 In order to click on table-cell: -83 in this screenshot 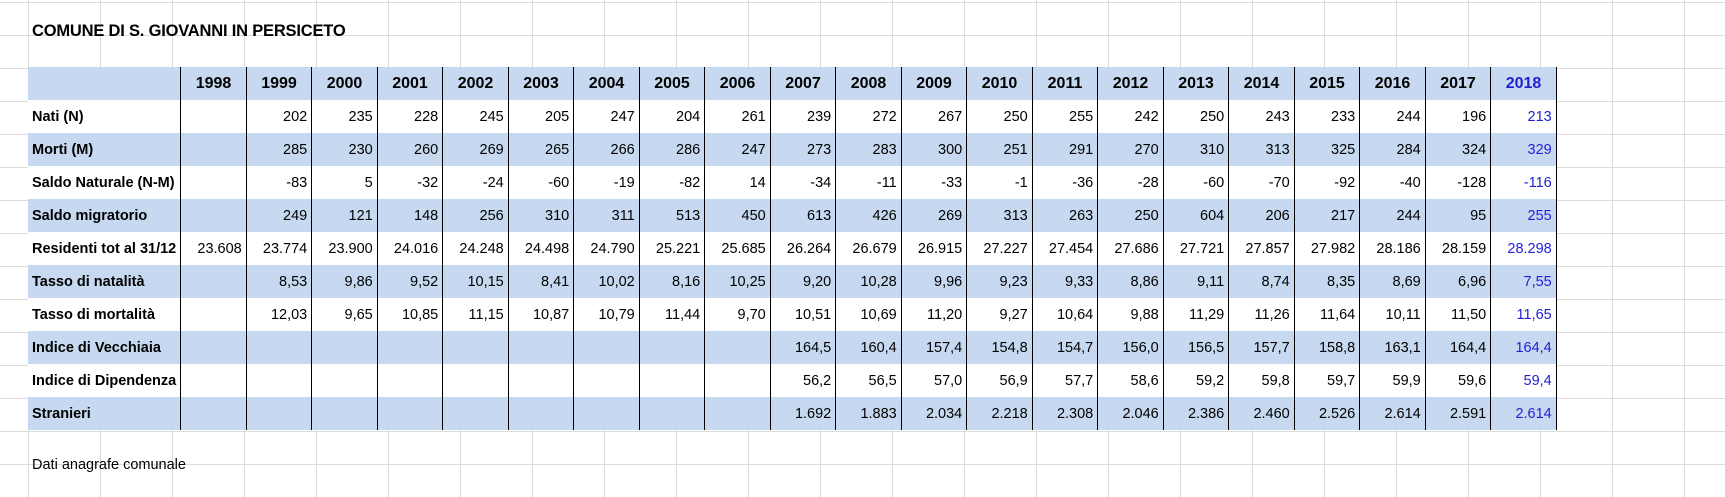, I will do `click(279, 182)`.